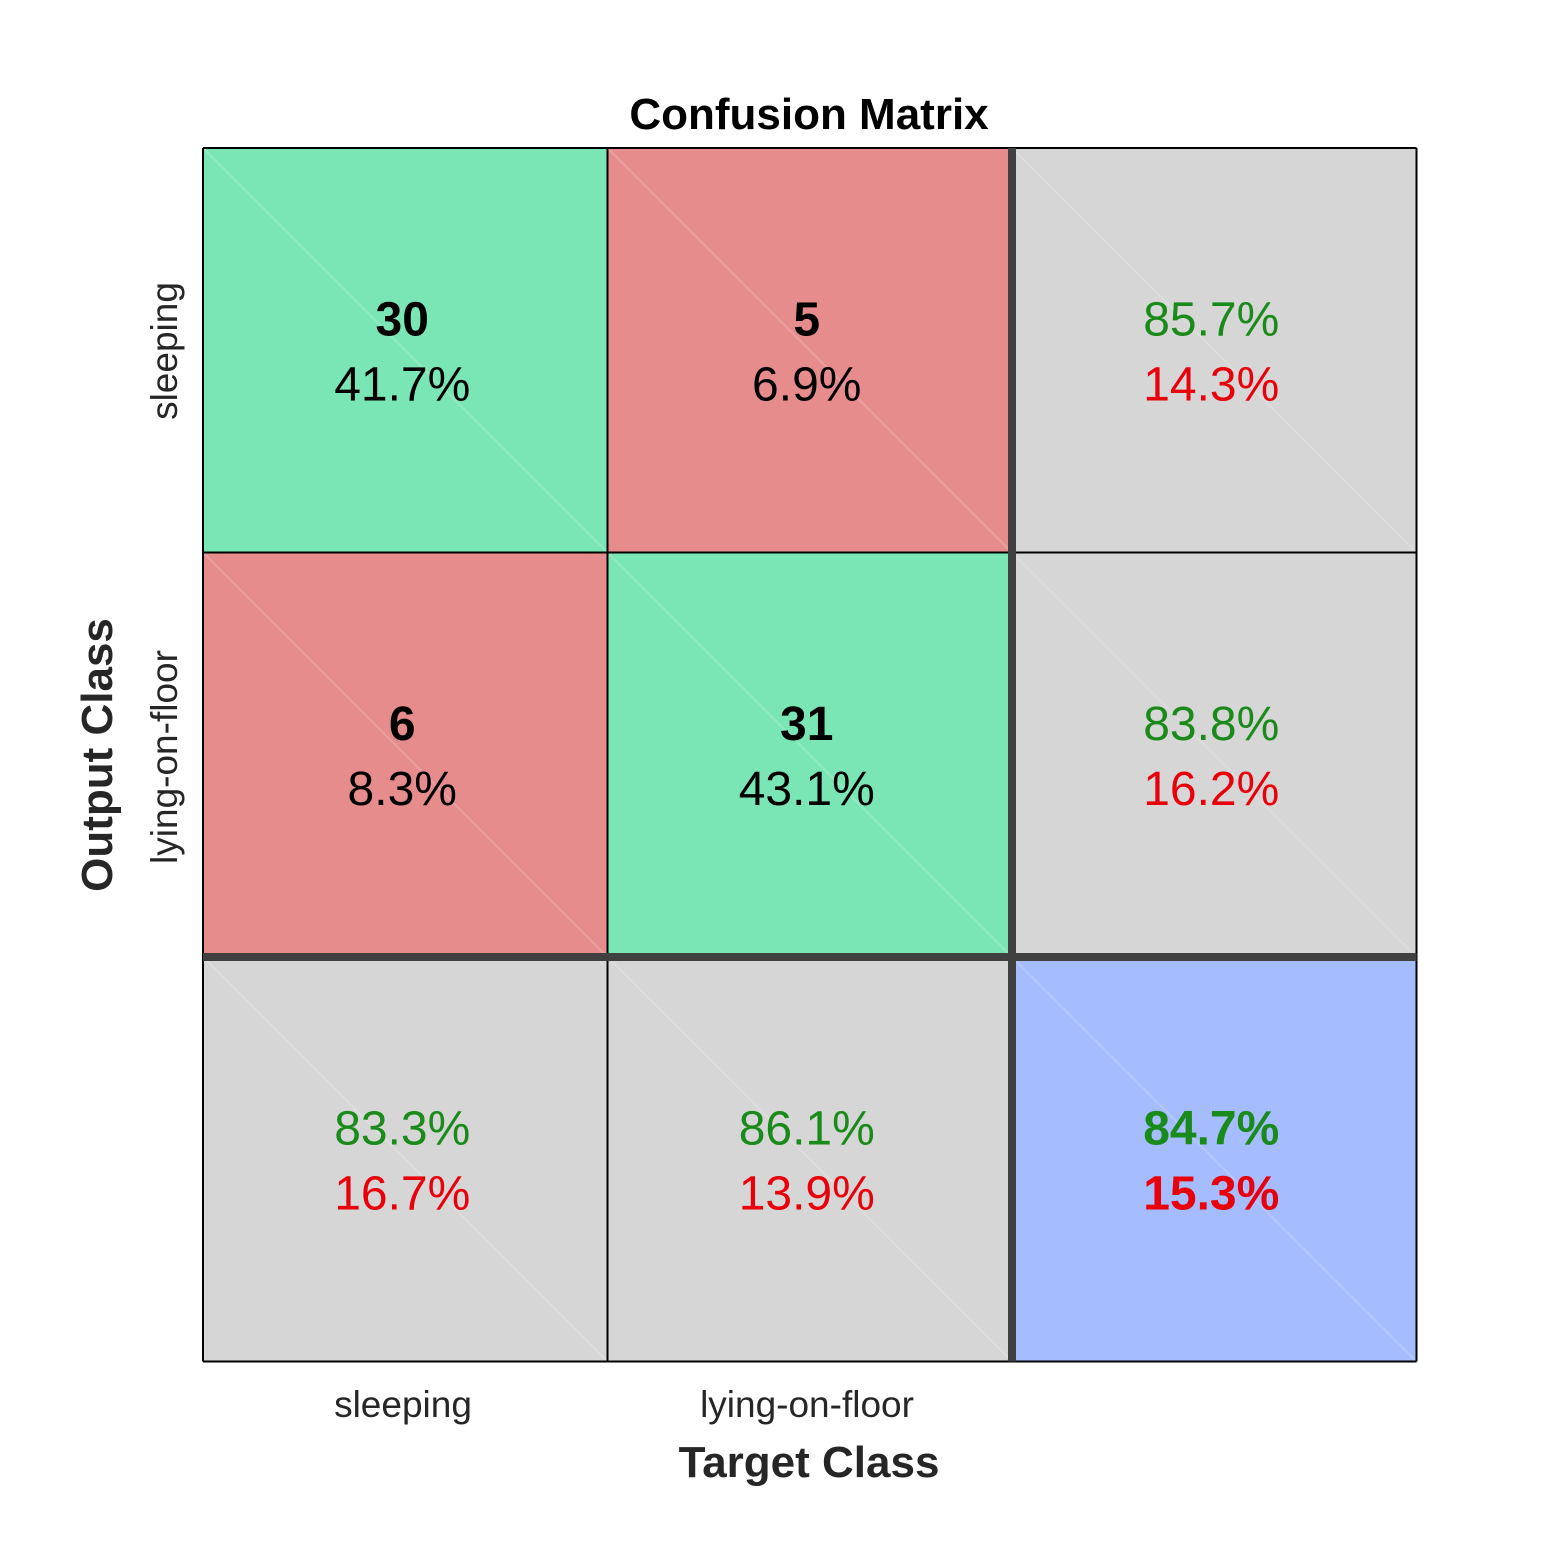 The image size is (1563, 1563). Describe the element at coordinates (807, 1404) in the screenshot. I see `x-tick-label-lying-on-floor: lying-on-floor` at that location.